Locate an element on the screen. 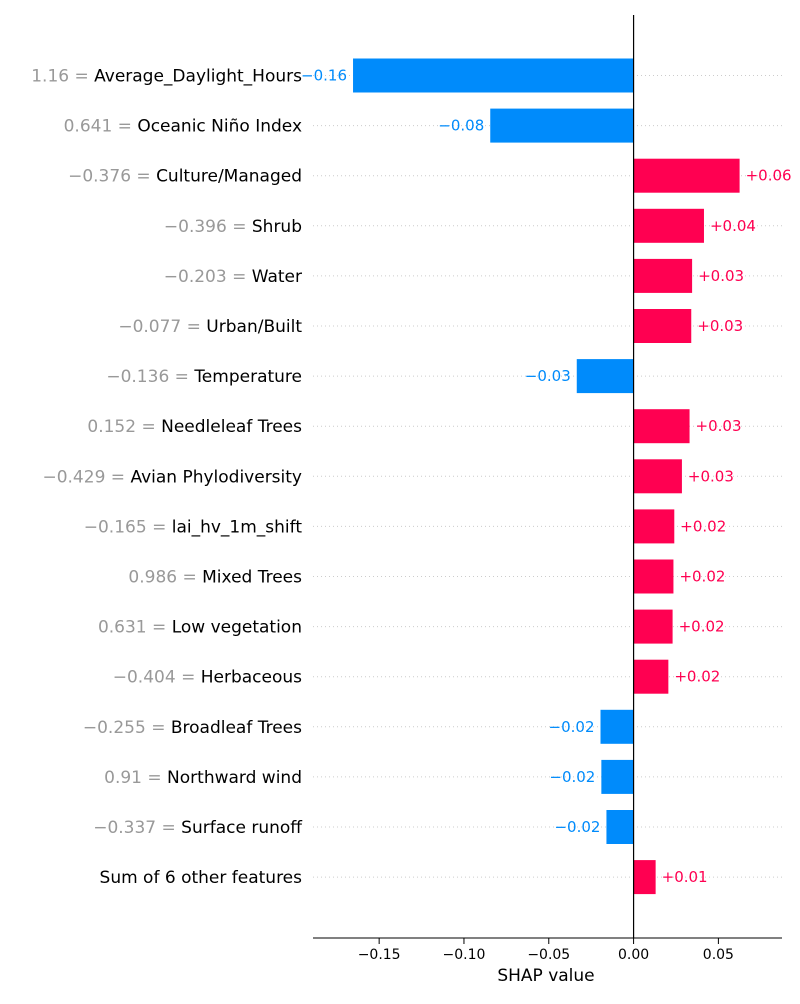 Image resolution: width=800 pixels, height=1004 pixels. feature-value: 0.986 = is located at coordinates (165, 578).